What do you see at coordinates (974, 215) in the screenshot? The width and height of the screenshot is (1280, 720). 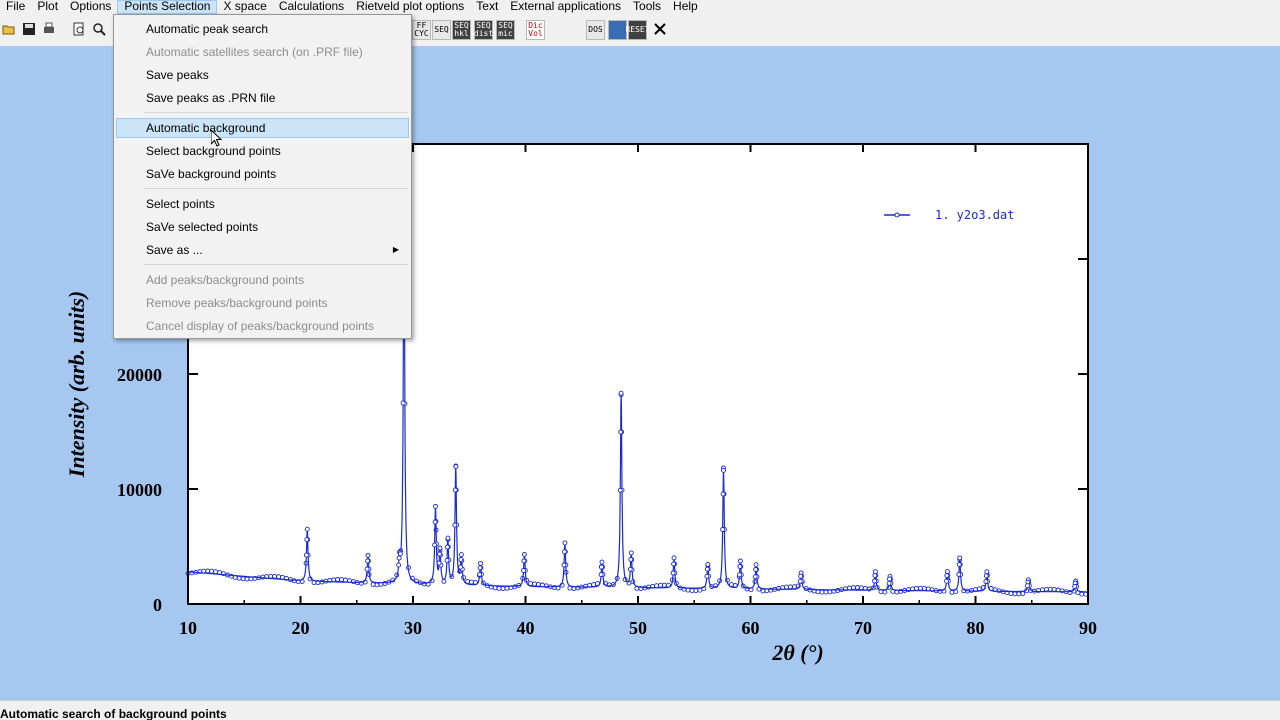 I see `legend-label: 1. y2o3.dat` at bounding box center [974, 215].